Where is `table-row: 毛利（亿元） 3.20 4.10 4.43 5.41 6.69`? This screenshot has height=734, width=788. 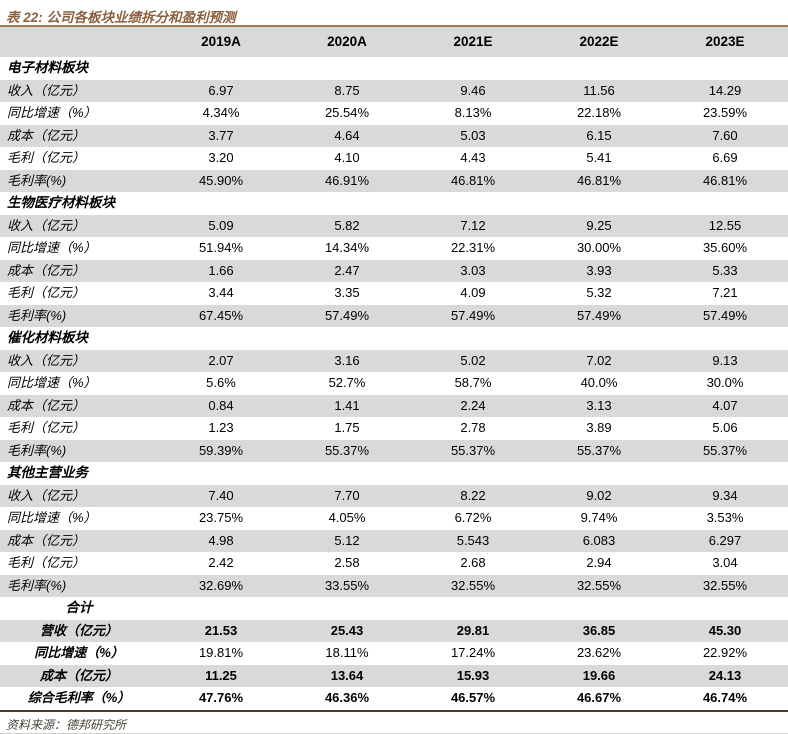
table-row: 毛利（亿元） 3.20 4.10 4.43 5.41 6.69 is located at coordinates (394, 158).